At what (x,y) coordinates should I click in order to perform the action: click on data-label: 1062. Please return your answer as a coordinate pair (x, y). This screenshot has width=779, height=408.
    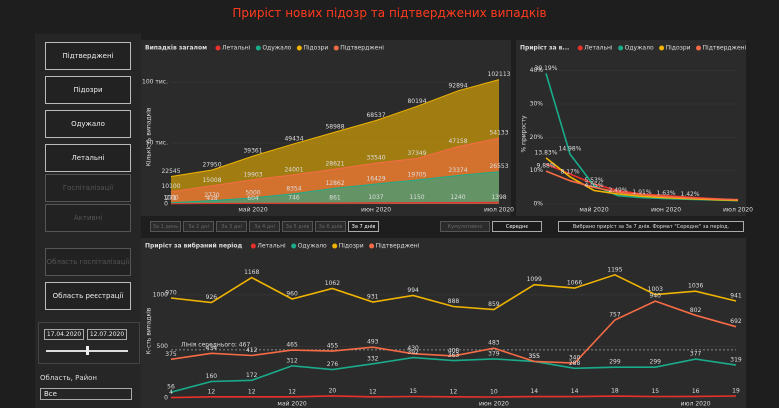
    Looking at the image, I should click on (332, 283).